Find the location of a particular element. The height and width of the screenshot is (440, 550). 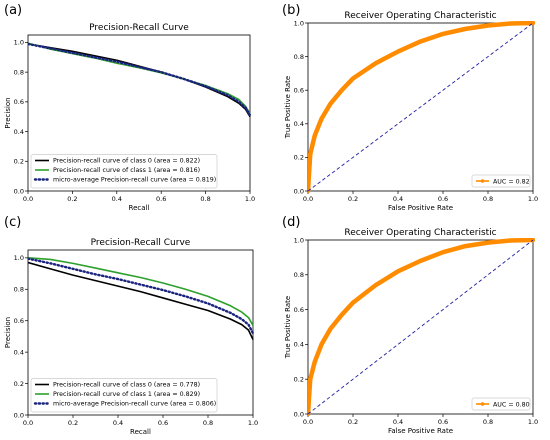

legend: AUC = 0.80 is located at coordinates (501, 404).